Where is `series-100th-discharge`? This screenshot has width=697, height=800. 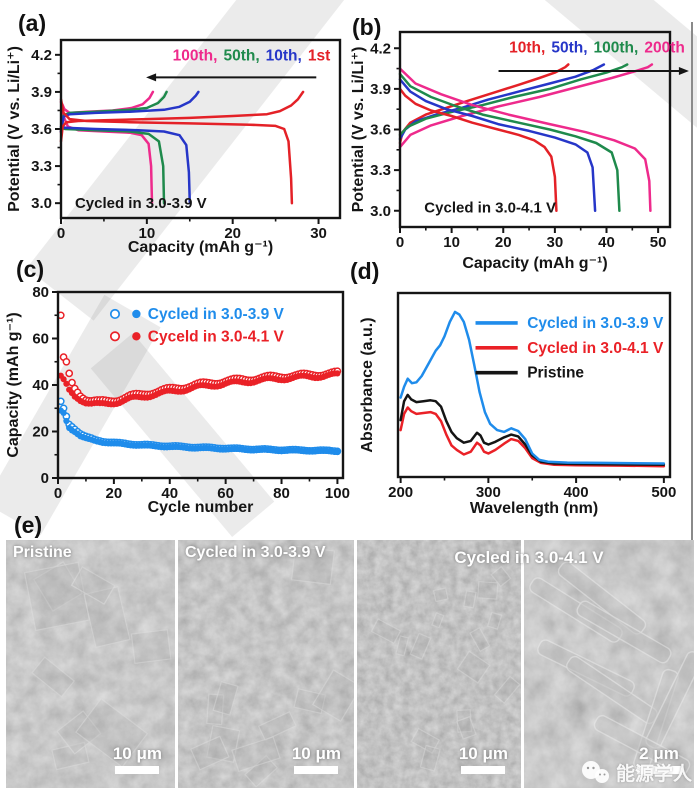 series-100th-discharge is located at coordinates (509, 142).